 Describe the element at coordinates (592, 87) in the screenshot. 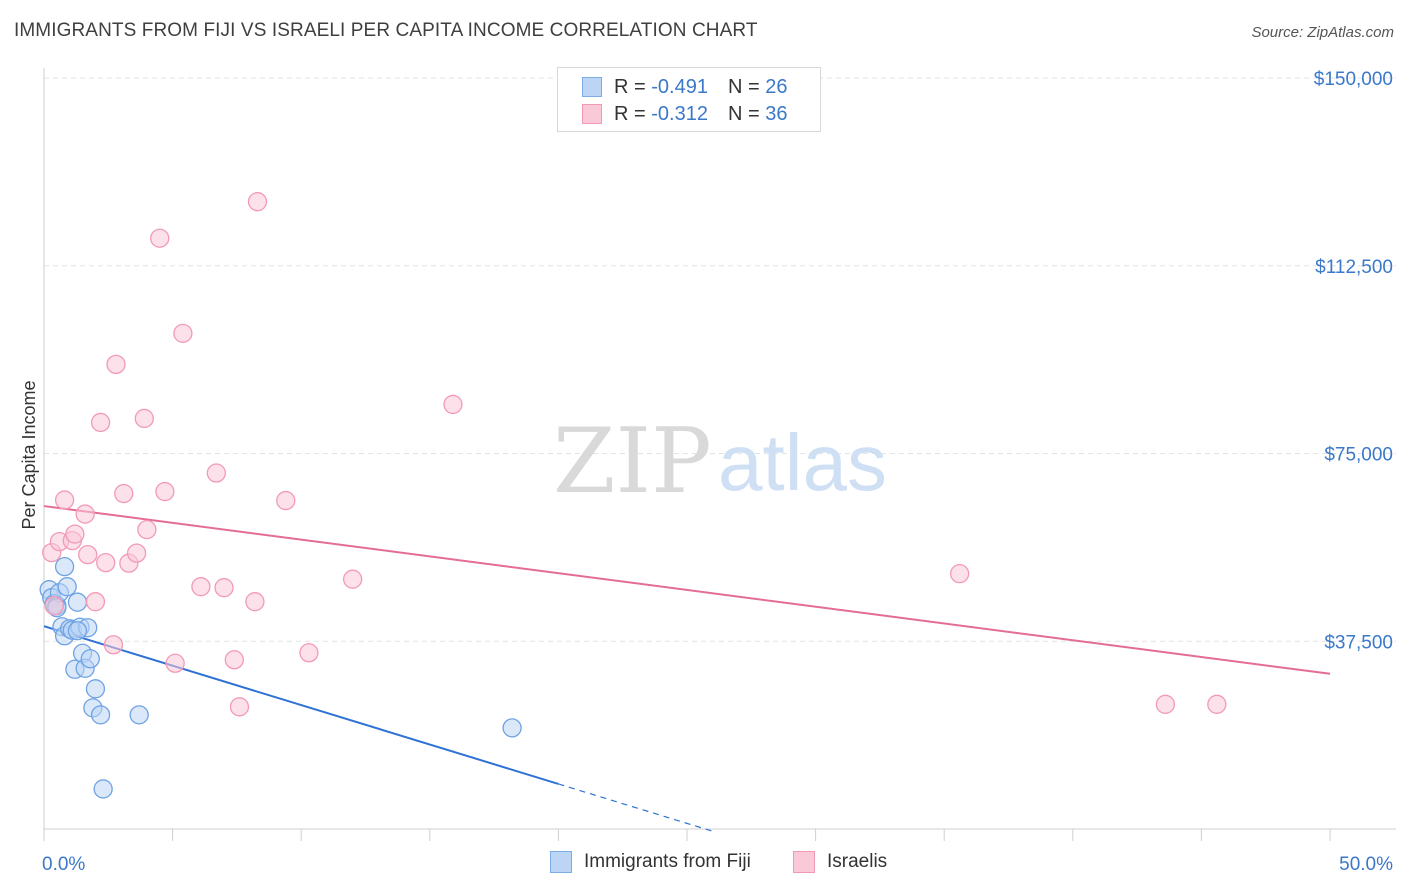

I see `legend-swatch-fiji` at that location.